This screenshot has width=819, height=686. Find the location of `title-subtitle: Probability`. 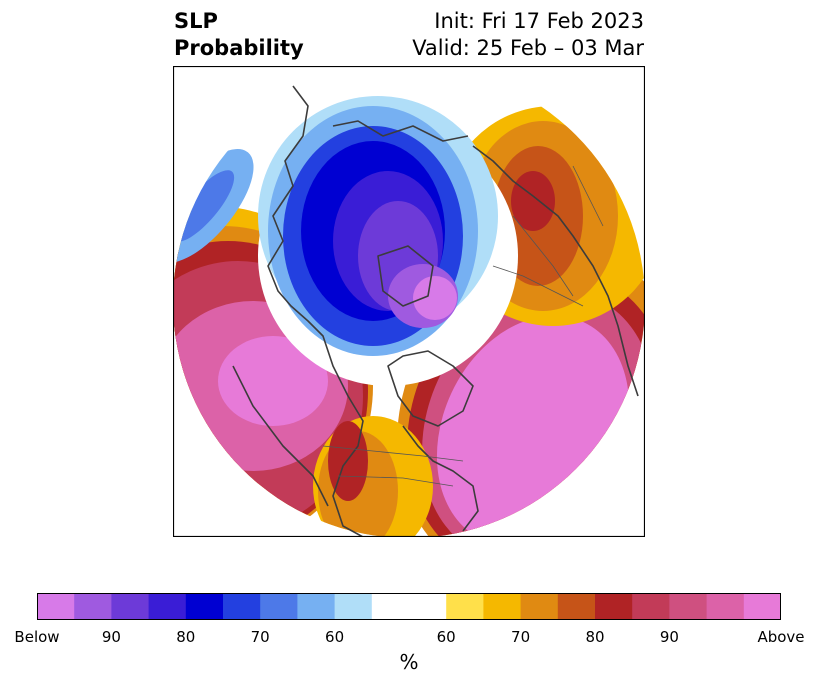

title-subtitle: Probability is located at coordinates (239, 48).